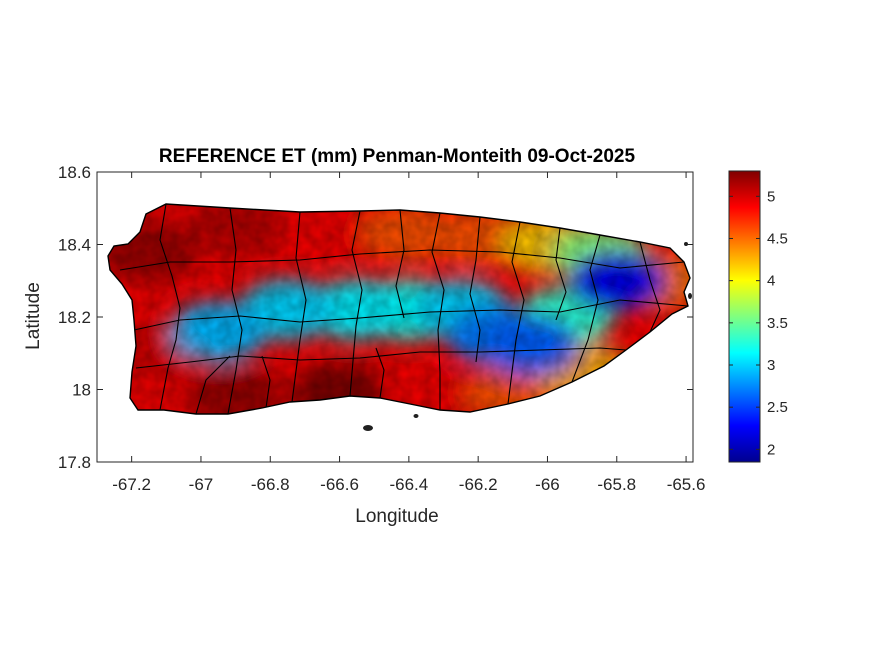 The height and width of the screenshot is (656, 875). I want to click on colorbar-tick-label: 3, so click(771, 365).